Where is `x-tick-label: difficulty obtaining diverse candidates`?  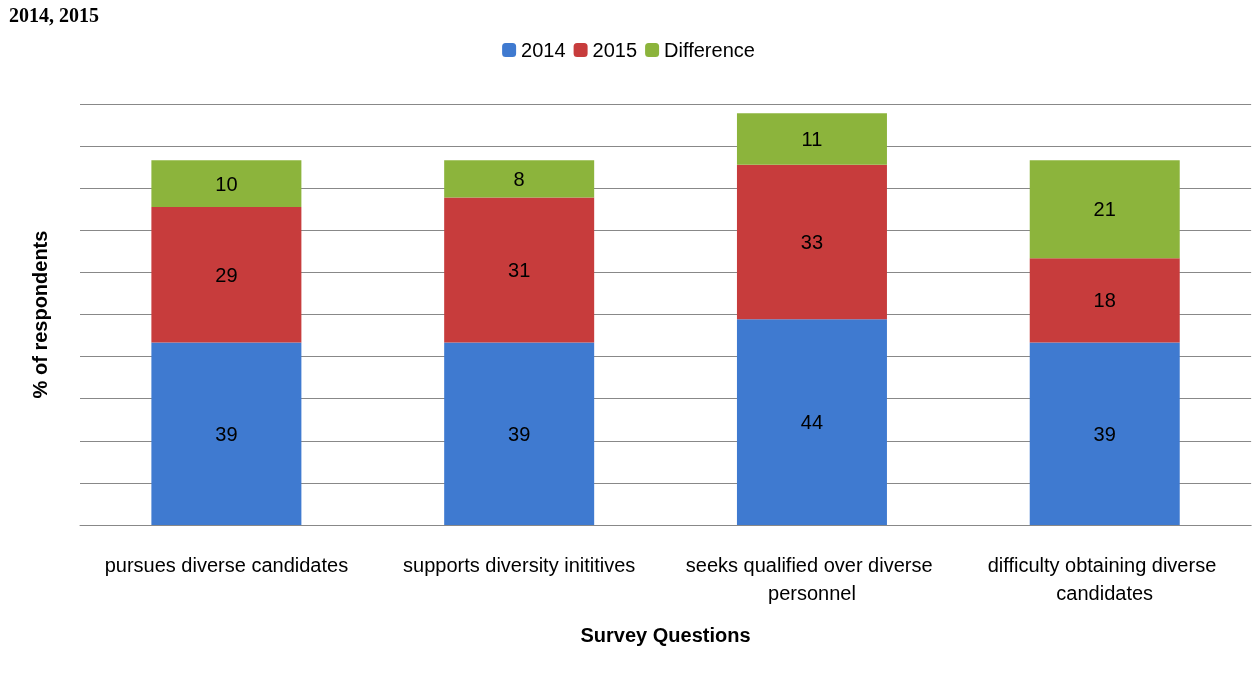 x-tick-label: difficulty obtaining diverse candidates is located at coordinates (1104, 579).